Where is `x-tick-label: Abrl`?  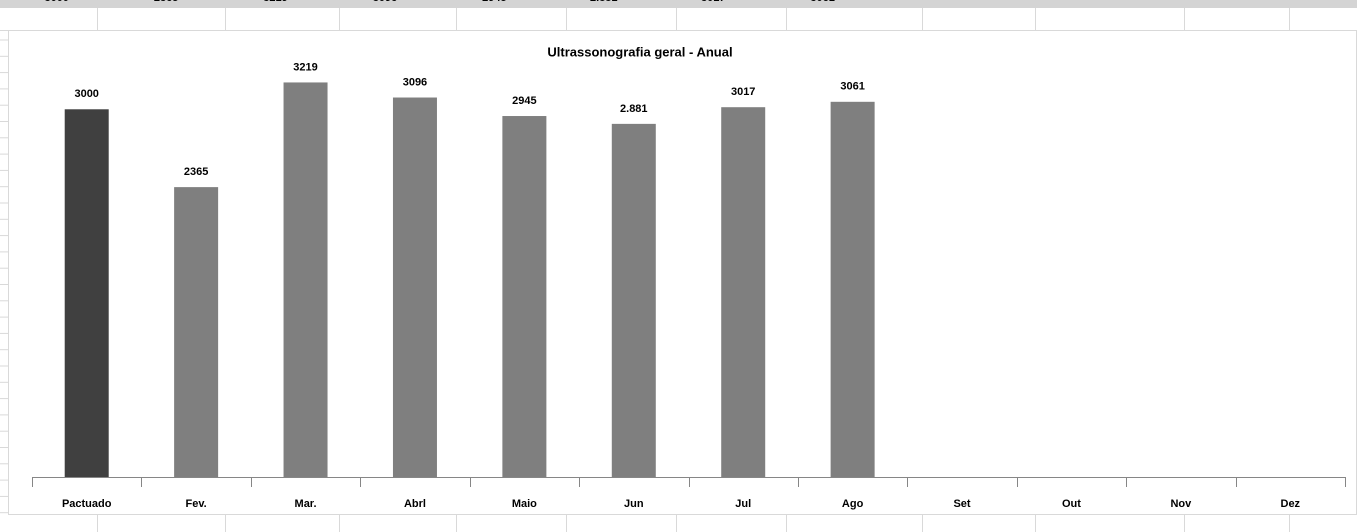
x-tick-label: Abrl is located at coordinates (415, 504).